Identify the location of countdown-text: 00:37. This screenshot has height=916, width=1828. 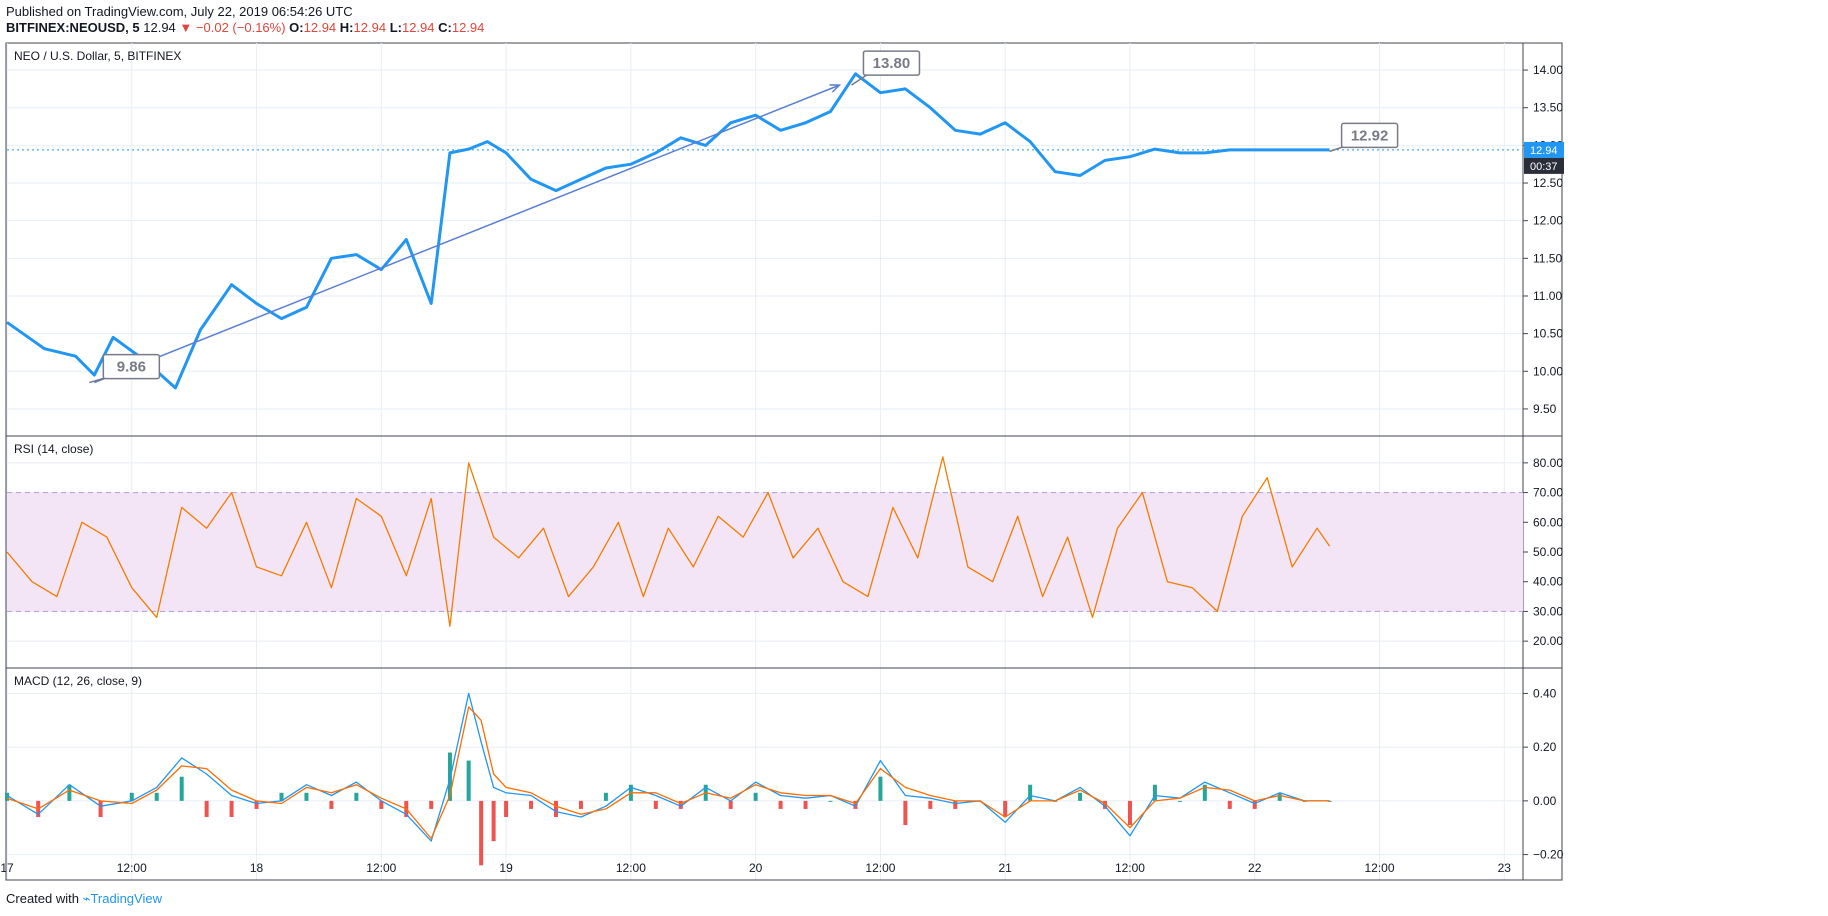
(1544, 167).